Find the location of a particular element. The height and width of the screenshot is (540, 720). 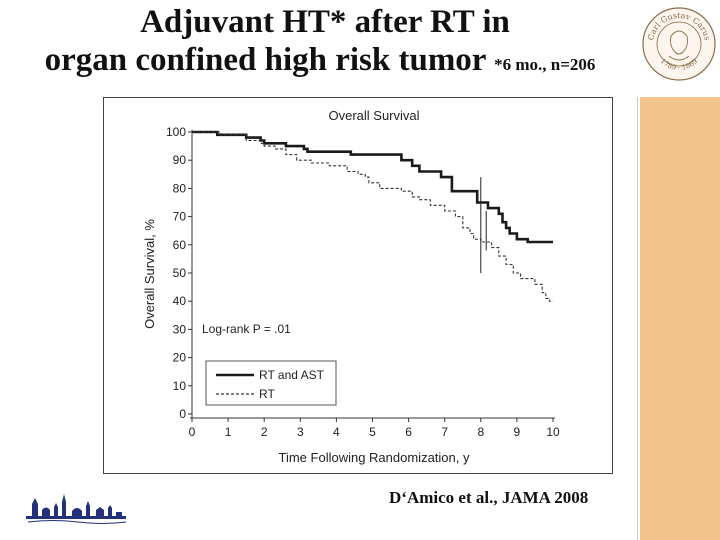

title-line-1: Adjuvant HT* after RT in is located at coordinates (325, 22).